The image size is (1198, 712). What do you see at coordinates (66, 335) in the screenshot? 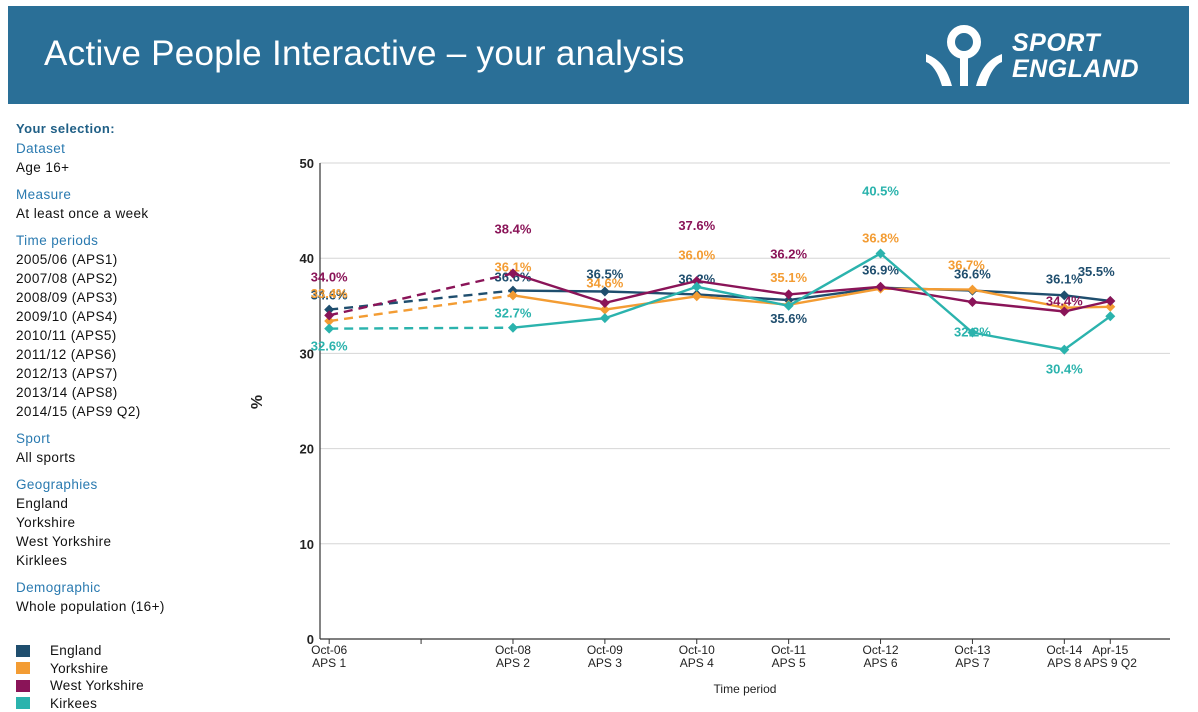
I see `time-period-item: 2010/11 (APS5)` at bounding box center [66, 335].